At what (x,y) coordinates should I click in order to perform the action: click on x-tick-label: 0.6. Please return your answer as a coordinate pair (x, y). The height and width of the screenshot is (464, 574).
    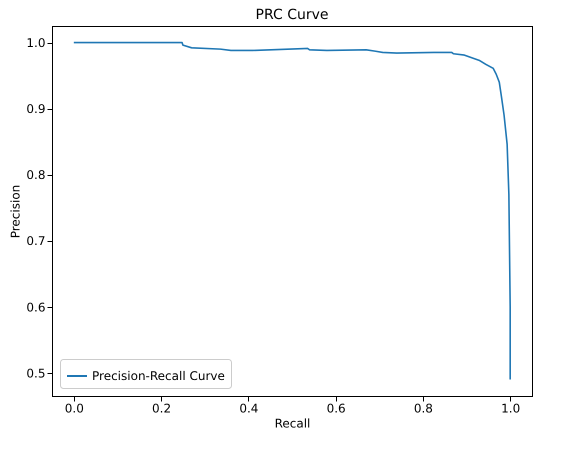
    Looking at the image, I should click on (336, 409).